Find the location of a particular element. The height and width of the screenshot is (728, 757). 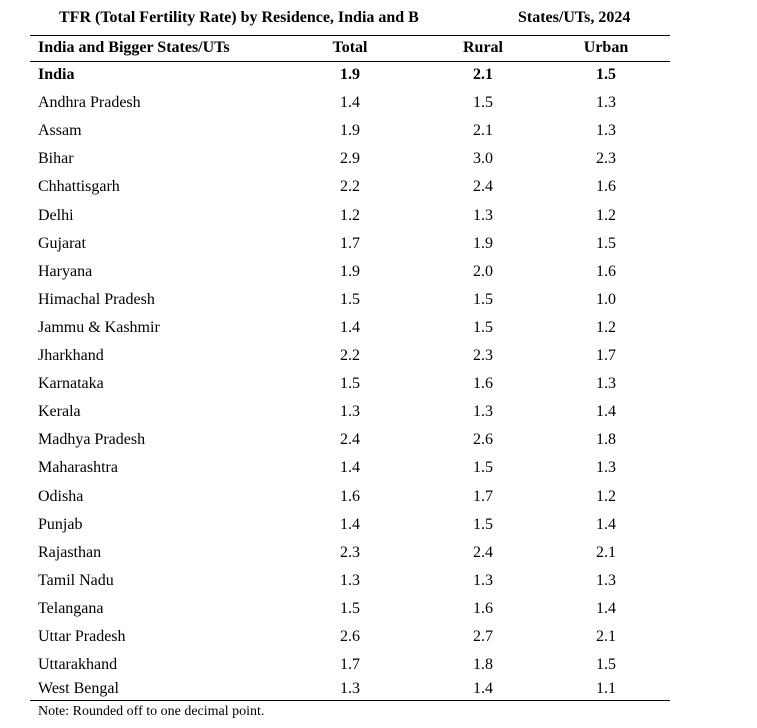

cell-state: Tamil Nadu is located at coordinates (76, 580).